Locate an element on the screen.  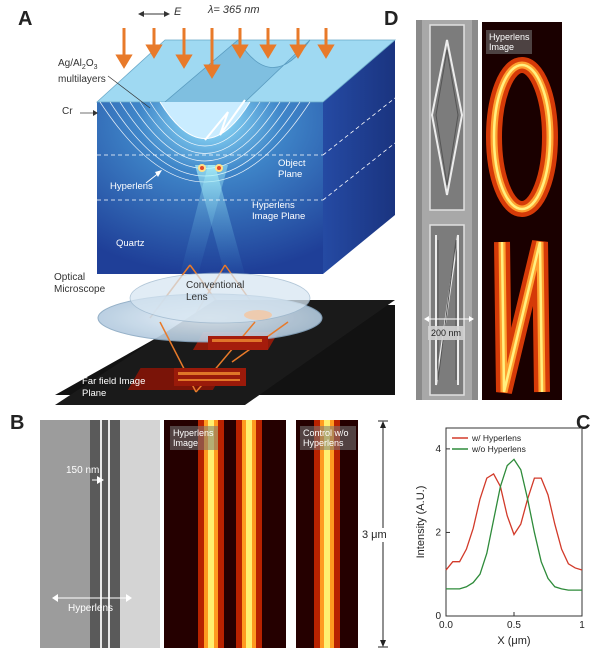
hyperlens-label-b: Hyperlens is located at coordinates (91, 608).